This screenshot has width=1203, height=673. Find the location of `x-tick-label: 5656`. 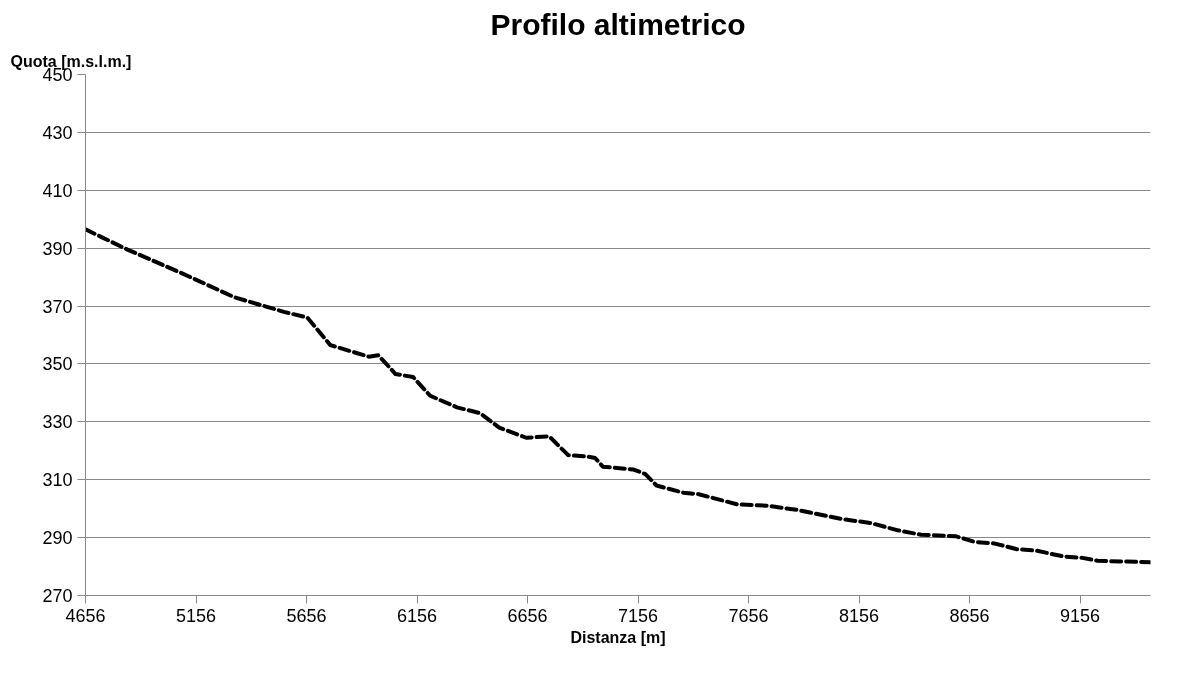

x-tick-label: 5656 is located at coordinates (306, 615).